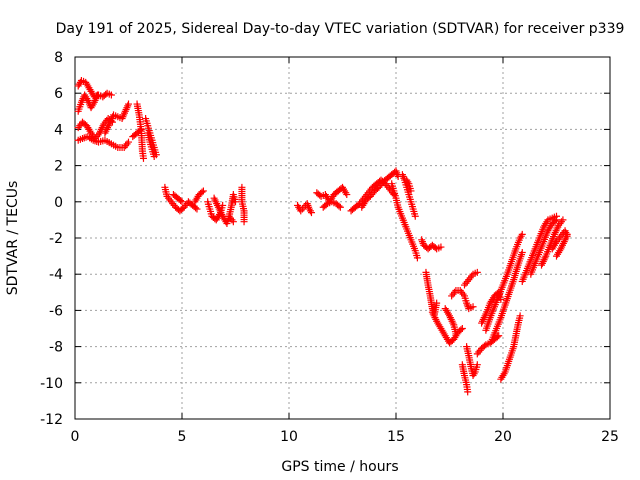 The image size is (640, 480). What do you see at coordinates (339, 467) in the screenshot?
I see `x-axis-label: GPS time / hours` at bounding box center [339, 467].